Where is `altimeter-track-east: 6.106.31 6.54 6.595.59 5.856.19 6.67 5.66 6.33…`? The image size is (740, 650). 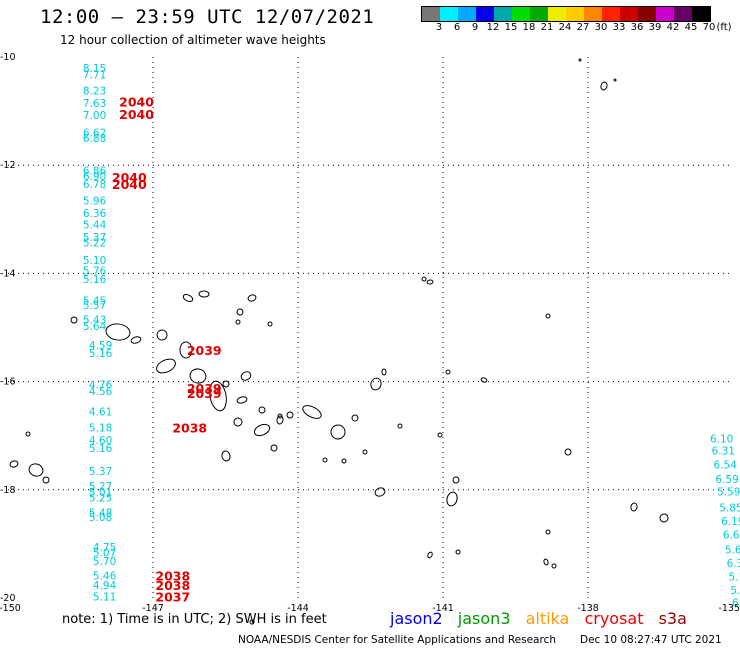 altimeter-track-east: 6.106.31 6.54 6.595.59 5.856.19 6.67 5.66 6.33… is located at coordinates (725, 521).